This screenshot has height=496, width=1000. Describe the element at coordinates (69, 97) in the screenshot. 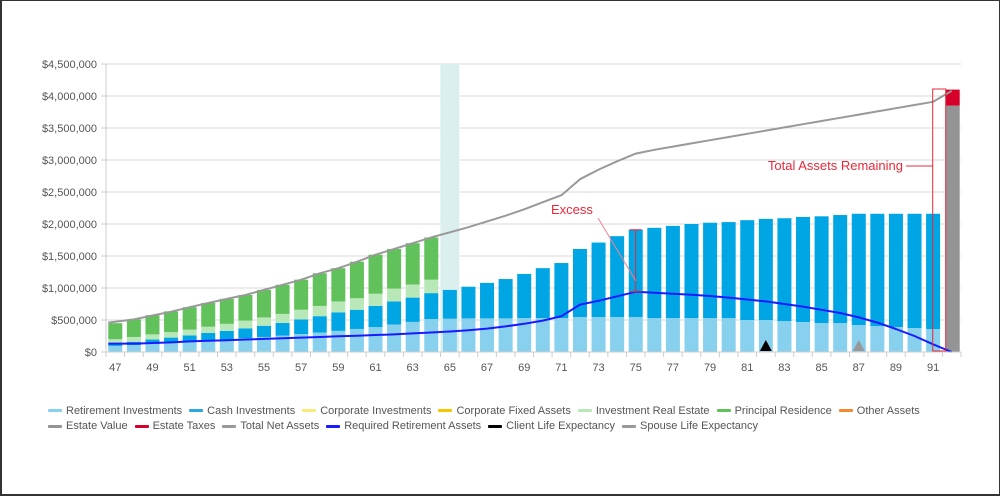

I see `y-tick-label: $4,000,000` at that location.